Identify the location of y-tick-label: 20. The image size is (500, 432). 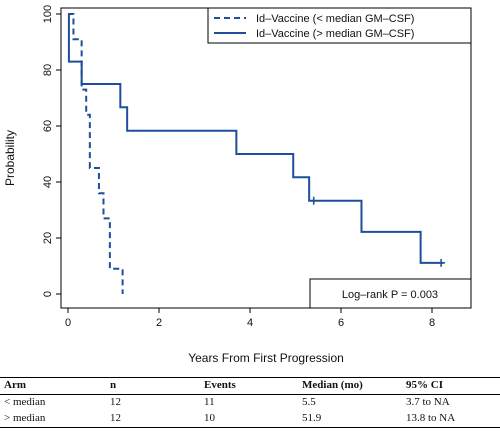
(48, 238).